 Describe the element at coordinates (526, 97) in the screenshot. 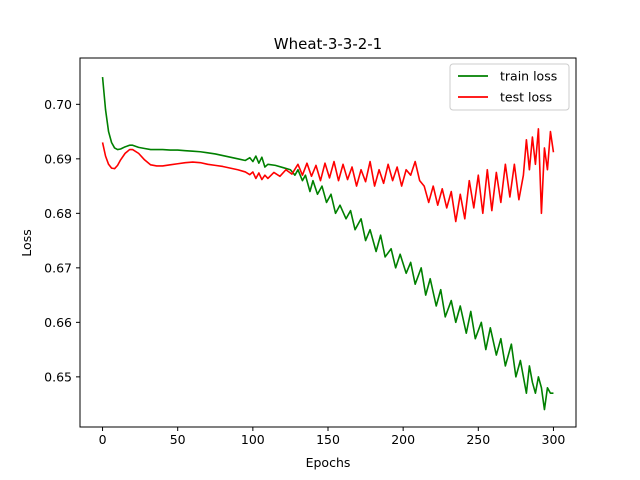

I see `legend-label: test loss` at that location.